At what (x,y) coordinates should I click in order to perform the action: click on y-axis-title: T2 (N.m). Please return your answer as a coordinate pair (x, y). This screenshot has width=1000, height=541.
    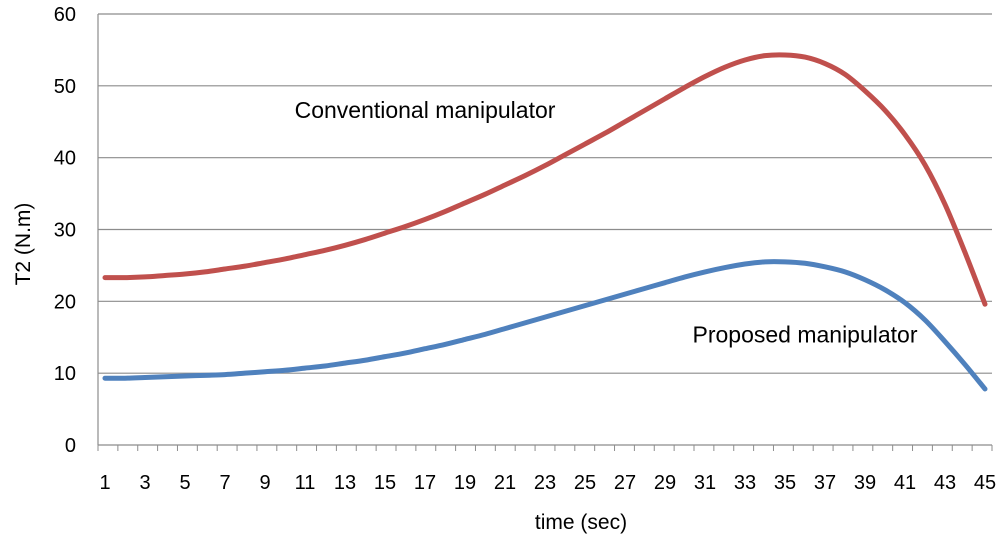
    Looking at the image, I should click on (23, 244).